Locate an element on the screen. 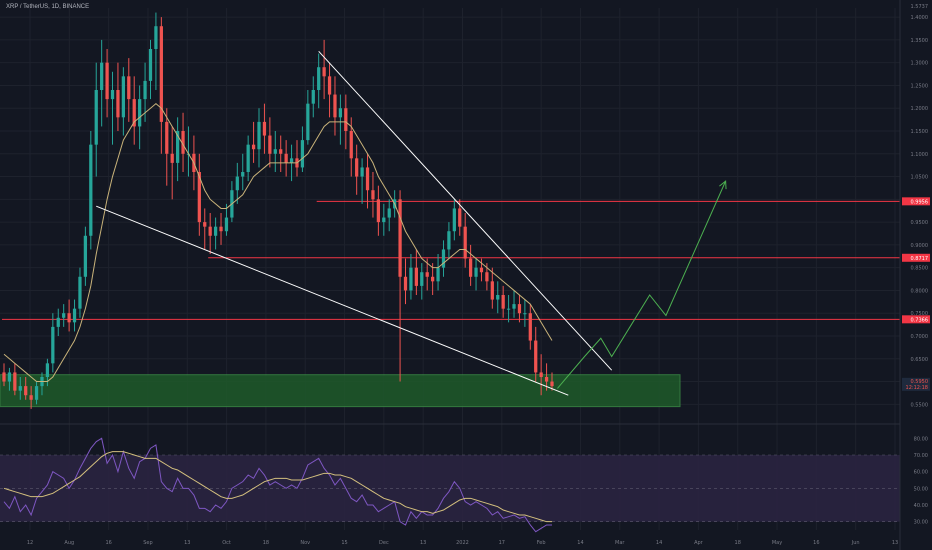 The height and width of the screenshot is (550, 932). price-axis-bg is located at coordinates (916, 275).